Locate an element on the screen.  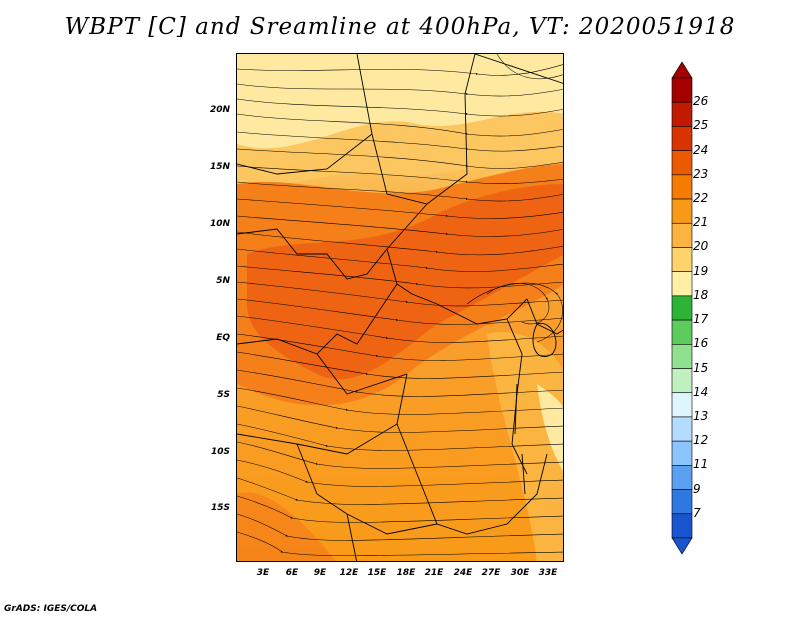
colorbar-boxes is located at coordinates (682, 308).